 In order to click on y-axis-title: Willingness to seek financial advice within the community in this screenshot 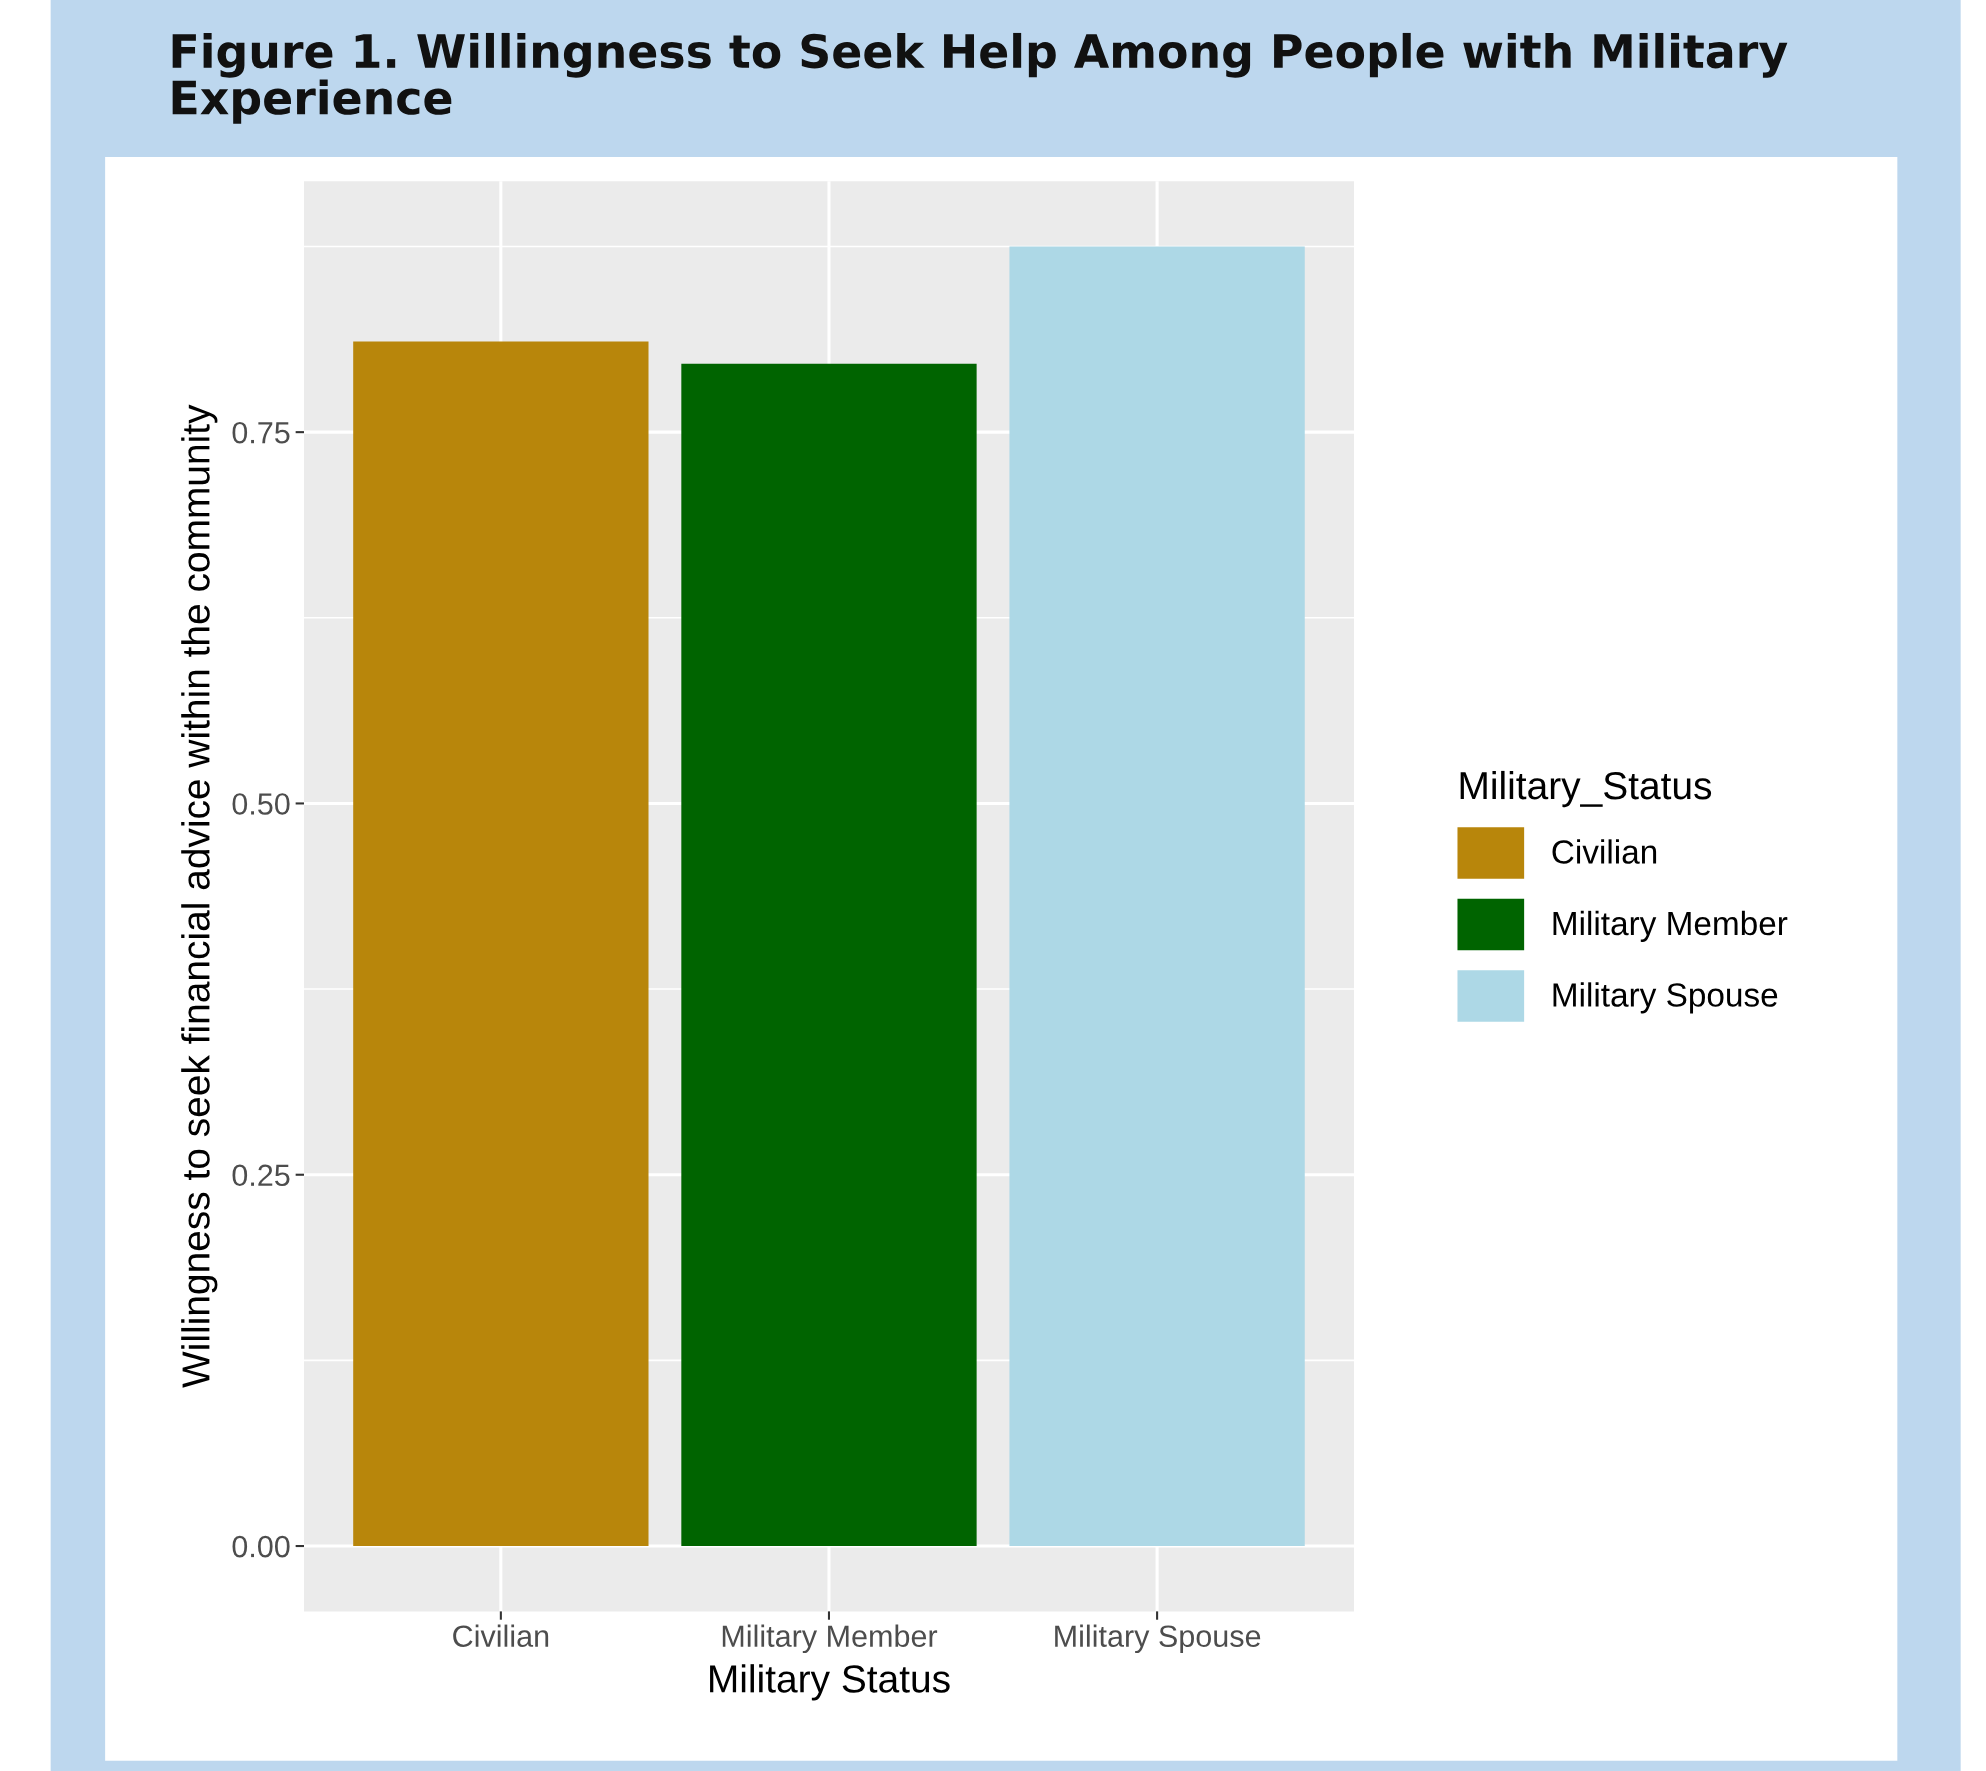, I will do `click(199, 896)`.